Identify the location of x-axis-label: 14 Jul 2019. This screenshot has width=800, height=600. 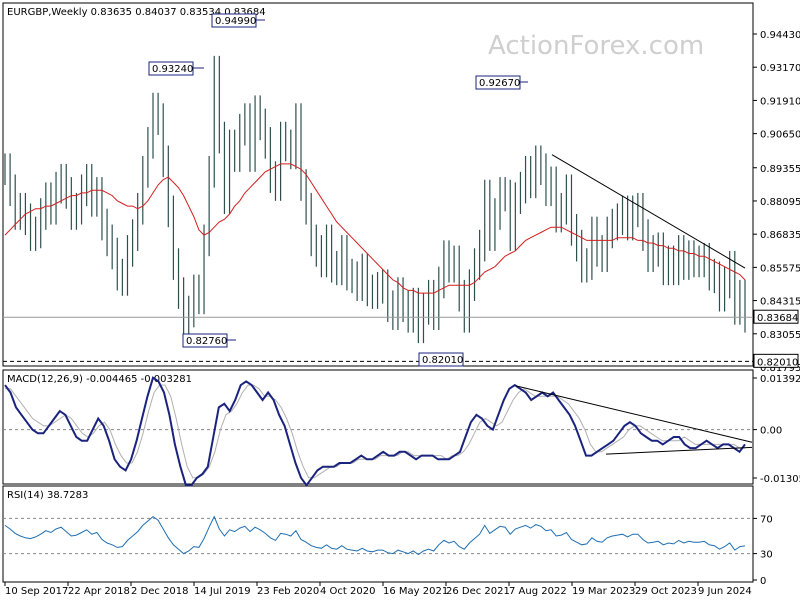
(222, 591).